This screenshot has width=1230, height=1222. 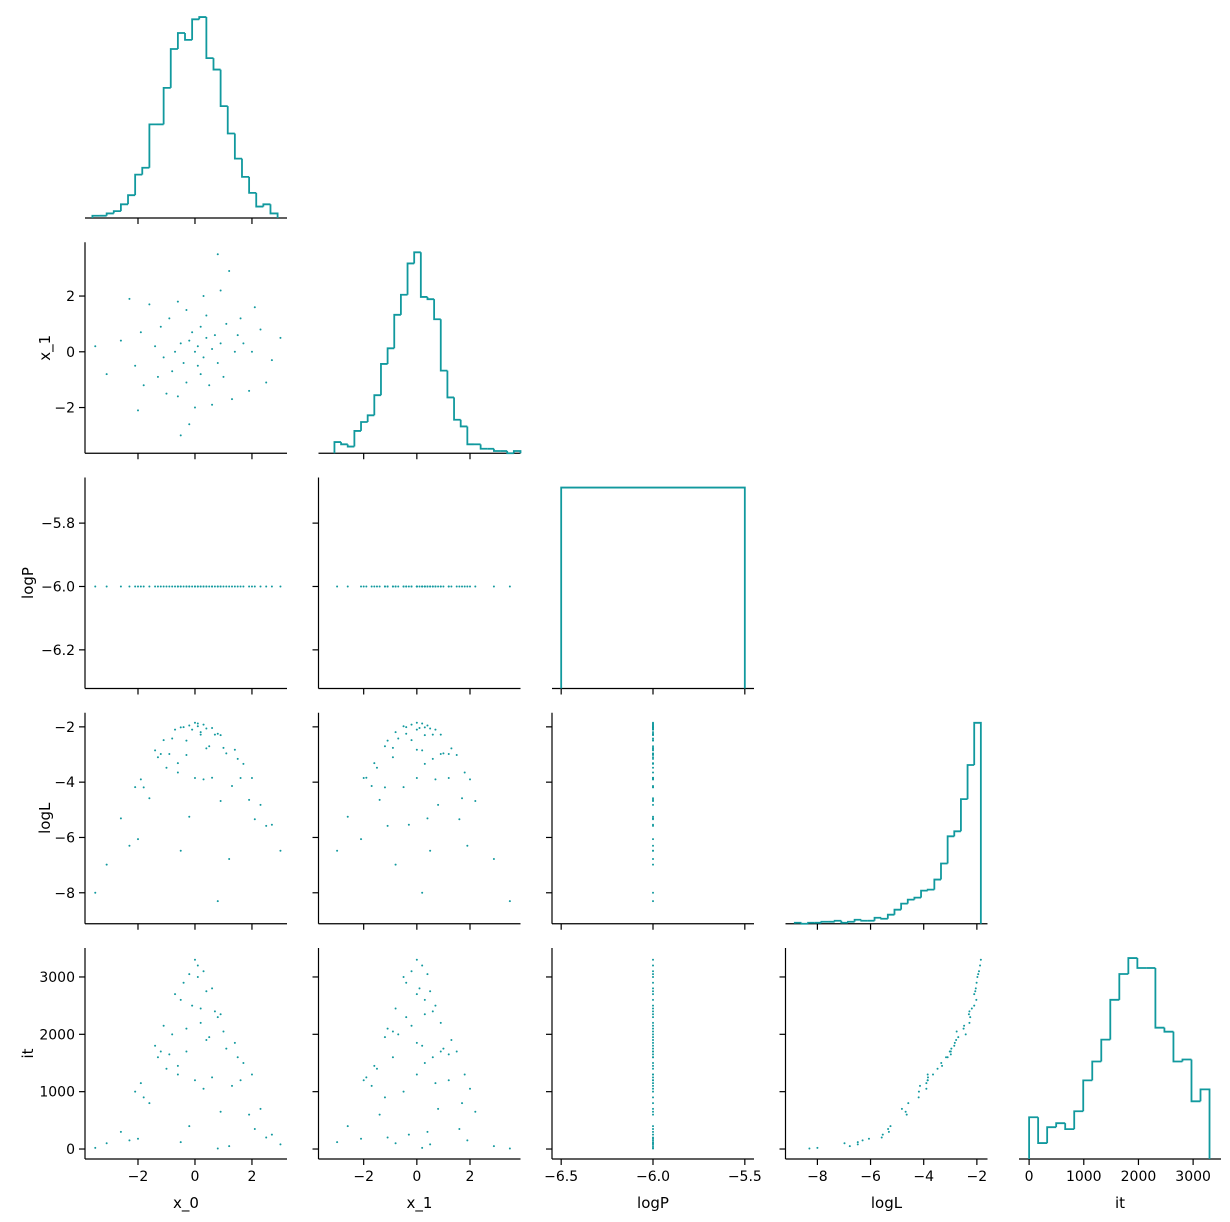 I want to click on x-tick-label: −6.0, so click(x=653, y=1177).